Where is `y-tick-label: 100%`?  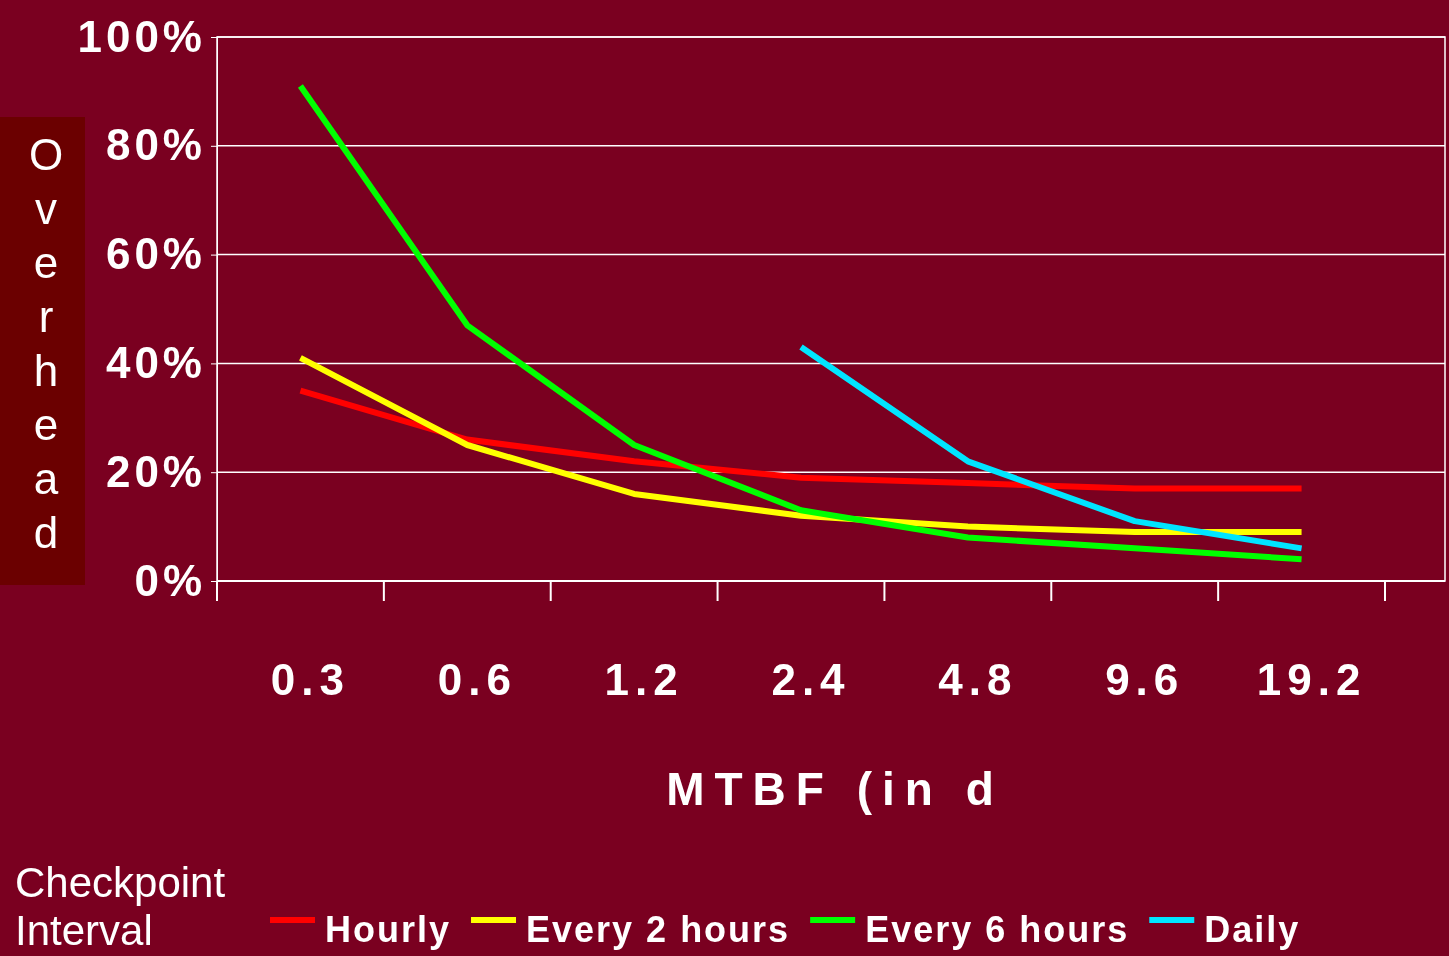 y-tick-label: 100% is located at coordinates (141, 36).